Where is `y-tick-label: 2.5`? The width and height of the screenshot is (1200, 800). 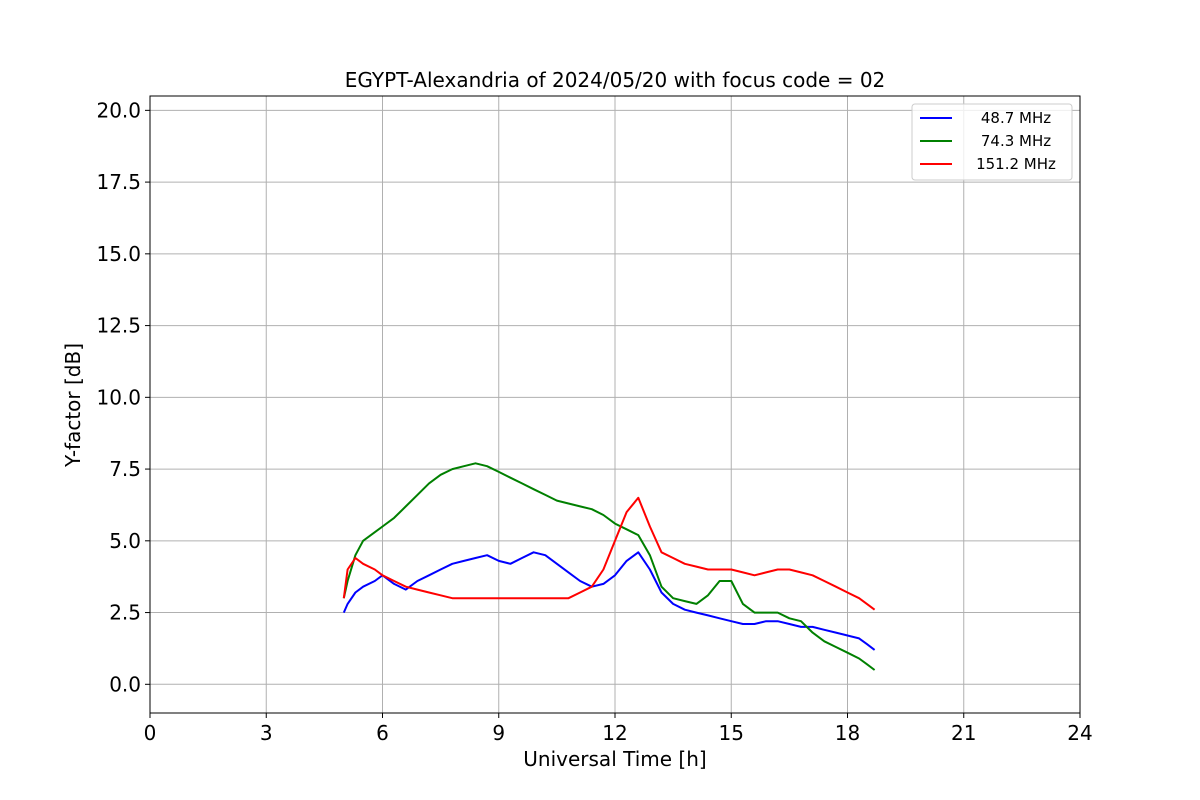
y-tick-label: 2.5 is located at coordinates (125, 613).